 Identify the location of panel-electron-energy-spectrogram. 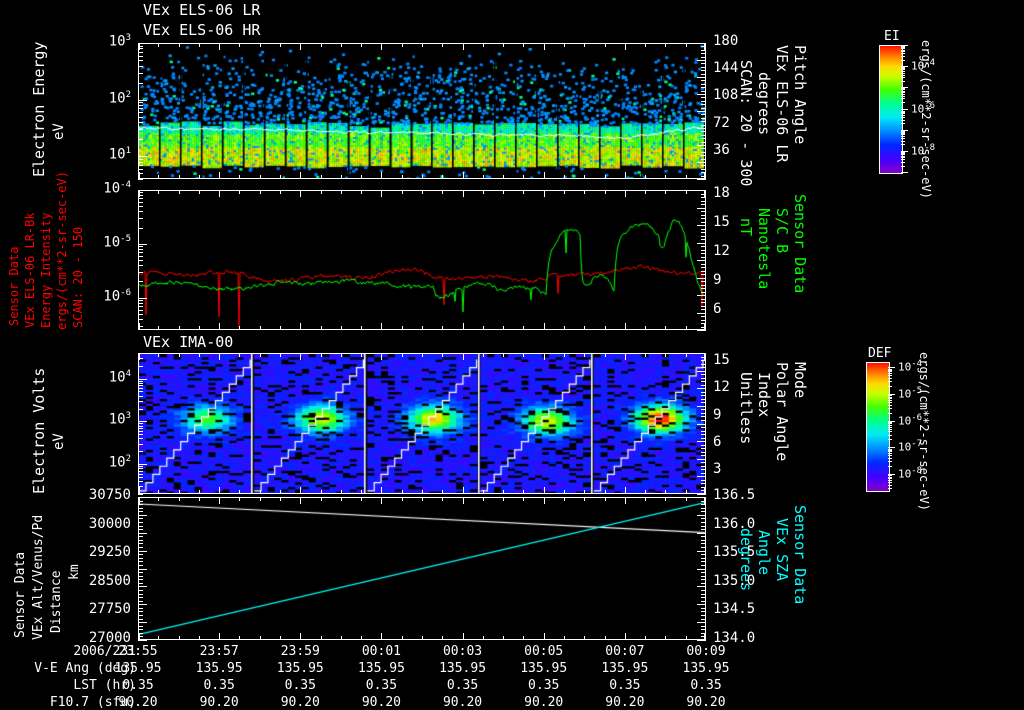
(422, 111).